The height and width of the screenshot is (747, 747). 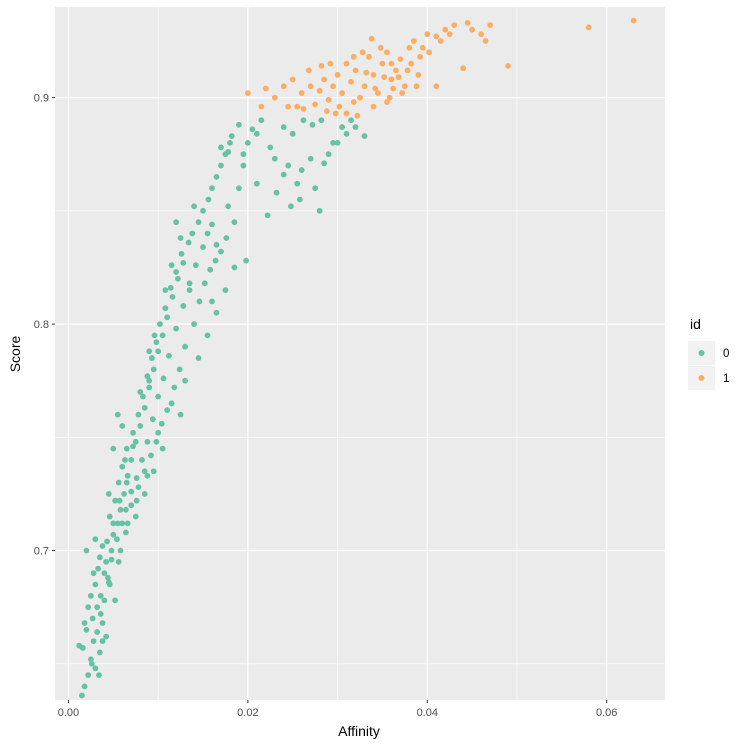 I want to click on y-tick-label: 0.7, so click(x=41, y=552).